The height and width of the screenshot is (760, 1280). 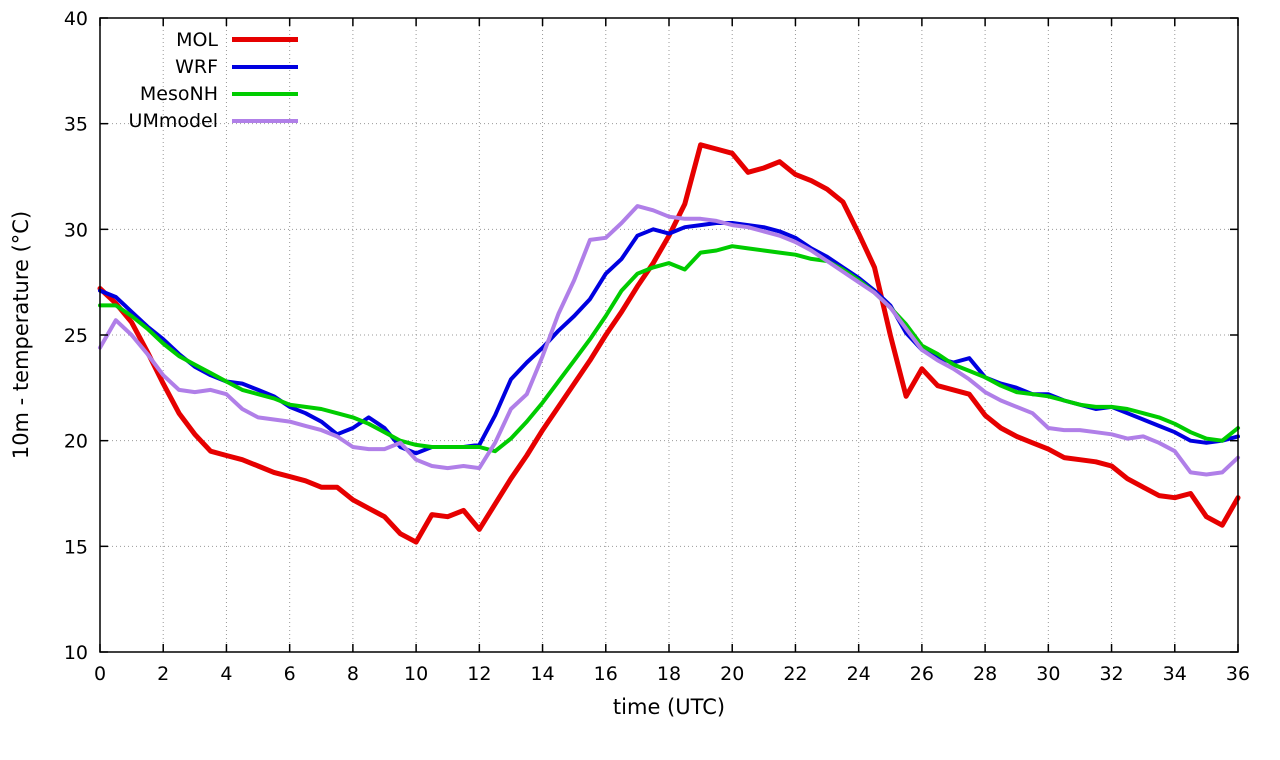 I want to click on x-tick-label: 22, so click(x=795, y=674).